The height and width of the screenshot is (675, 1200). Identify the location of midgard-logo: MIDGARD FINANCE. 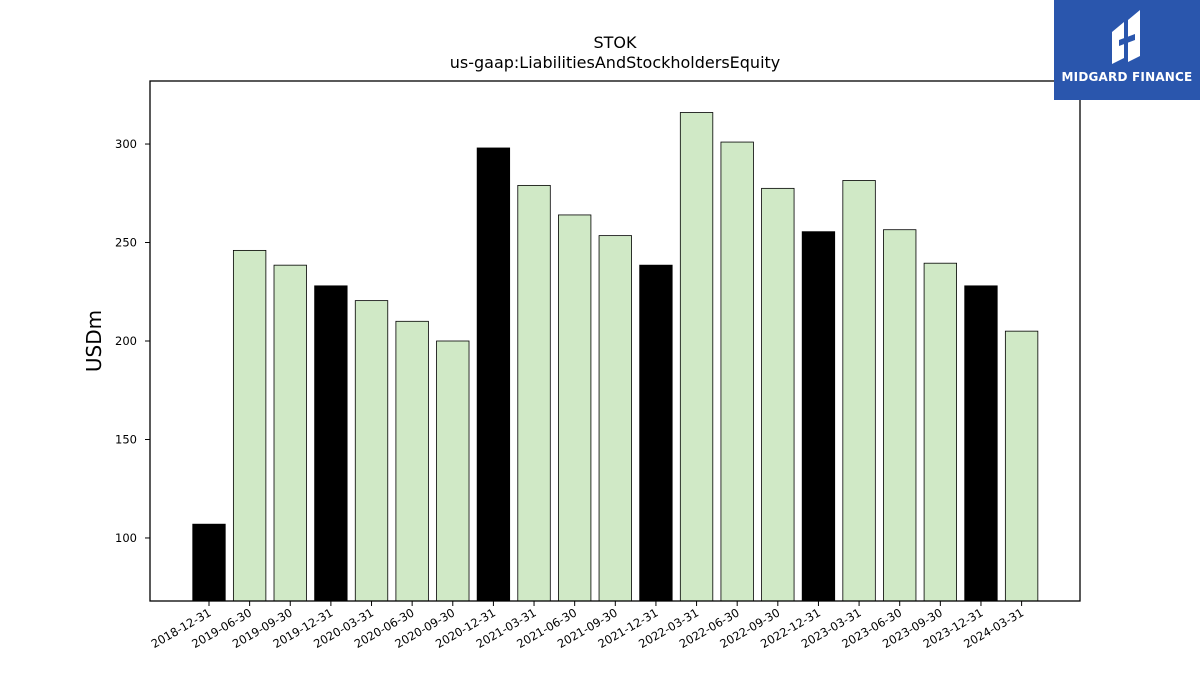
(1127, 50).